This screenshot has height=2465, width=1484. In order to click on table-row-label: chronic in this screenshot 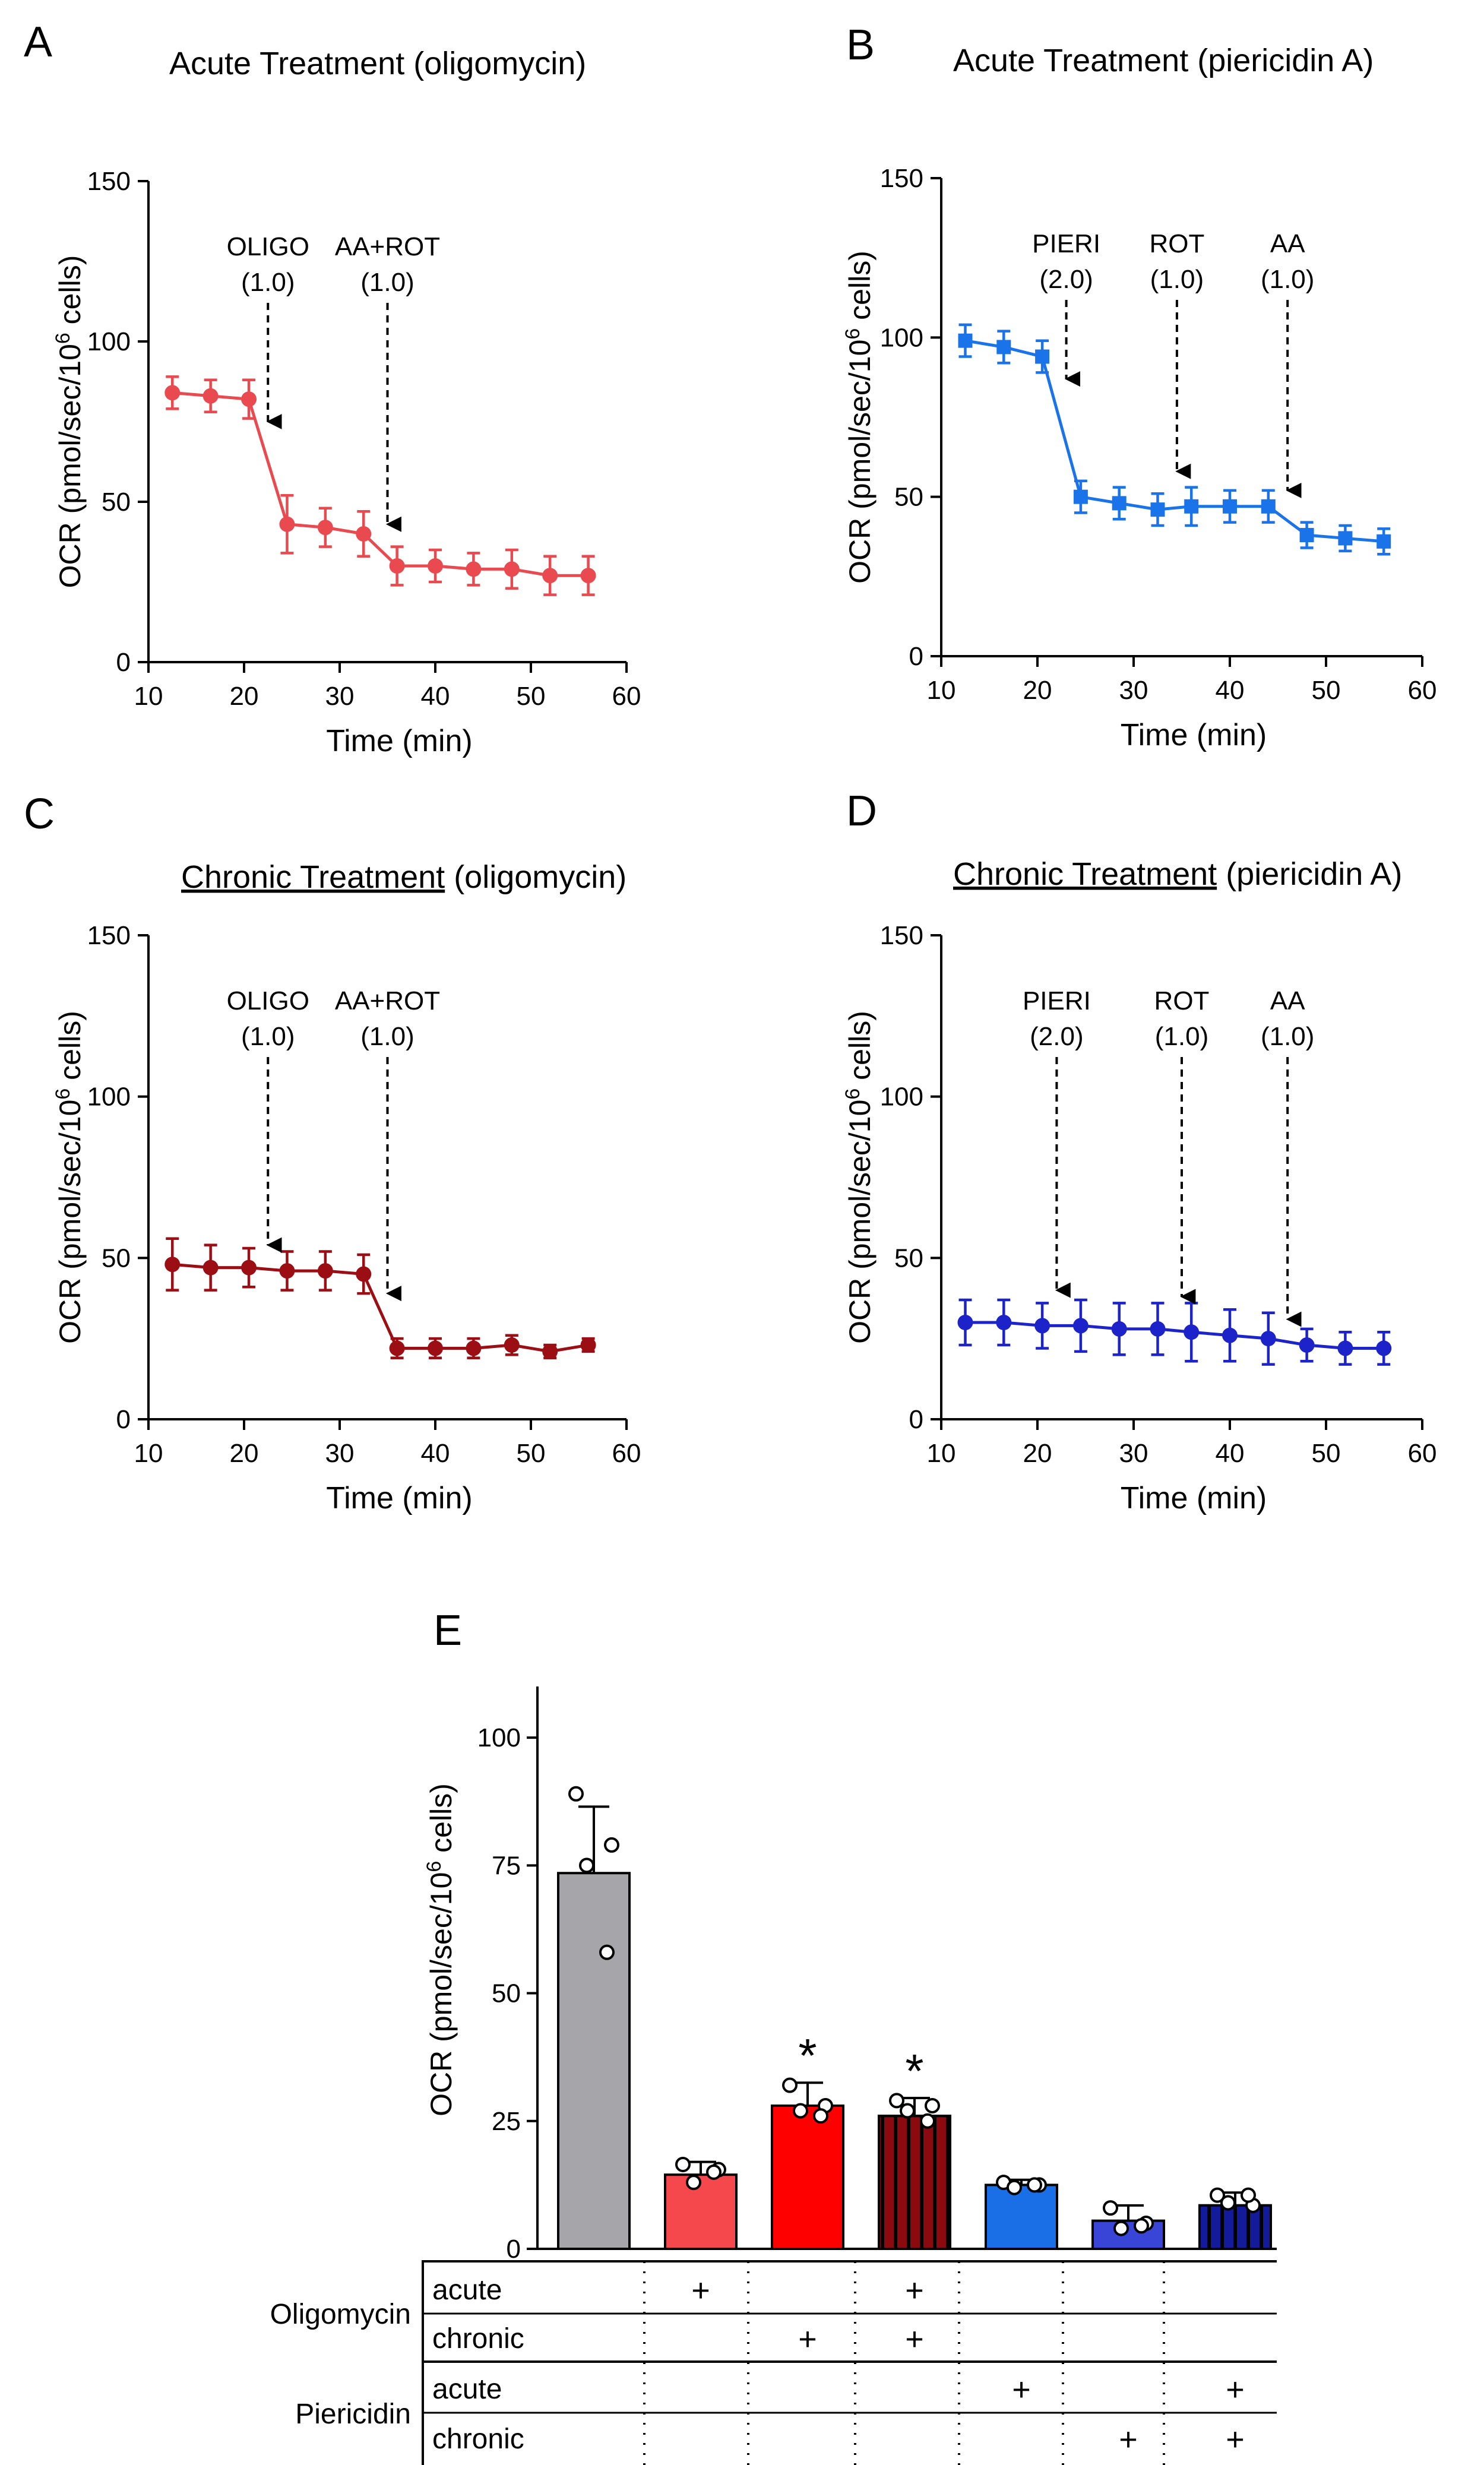, I will do `click(478, 2439)`.